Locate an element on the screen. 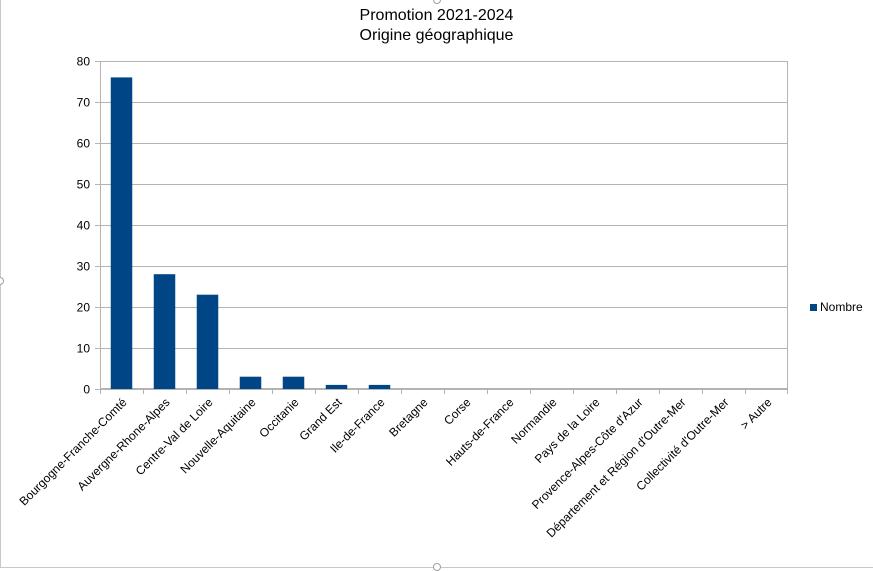 Image resolution: width=873 pixels, height=571 pixels. x-tick-label: Centre-Val de Loire is located at coordinates (174, 436).